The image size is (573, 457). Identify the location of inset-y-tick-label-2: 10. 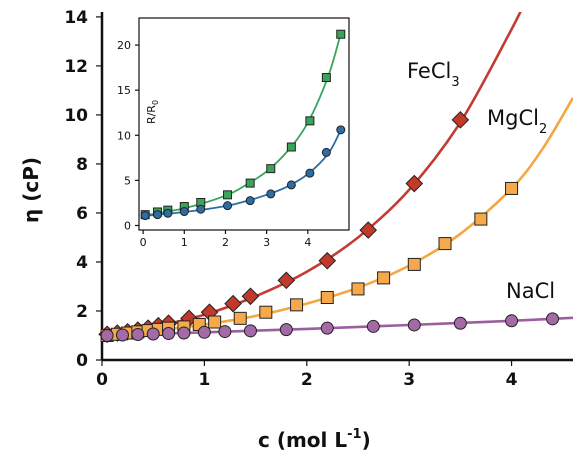
(124, 135).